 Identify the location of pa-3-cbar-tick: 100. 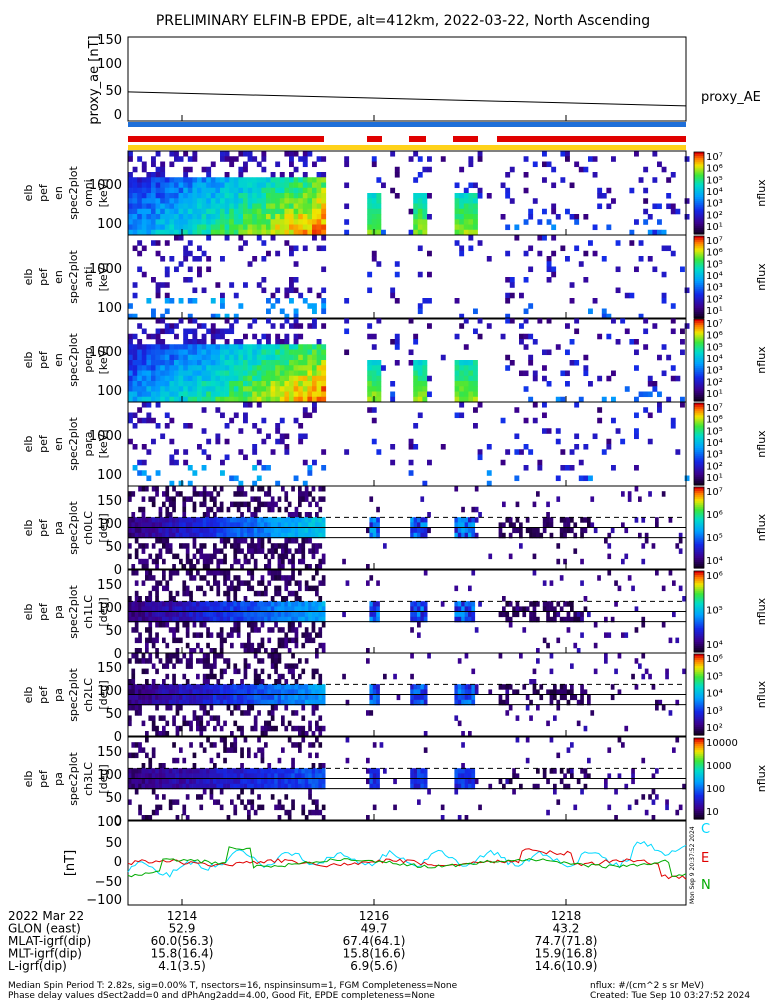
(715, 789).